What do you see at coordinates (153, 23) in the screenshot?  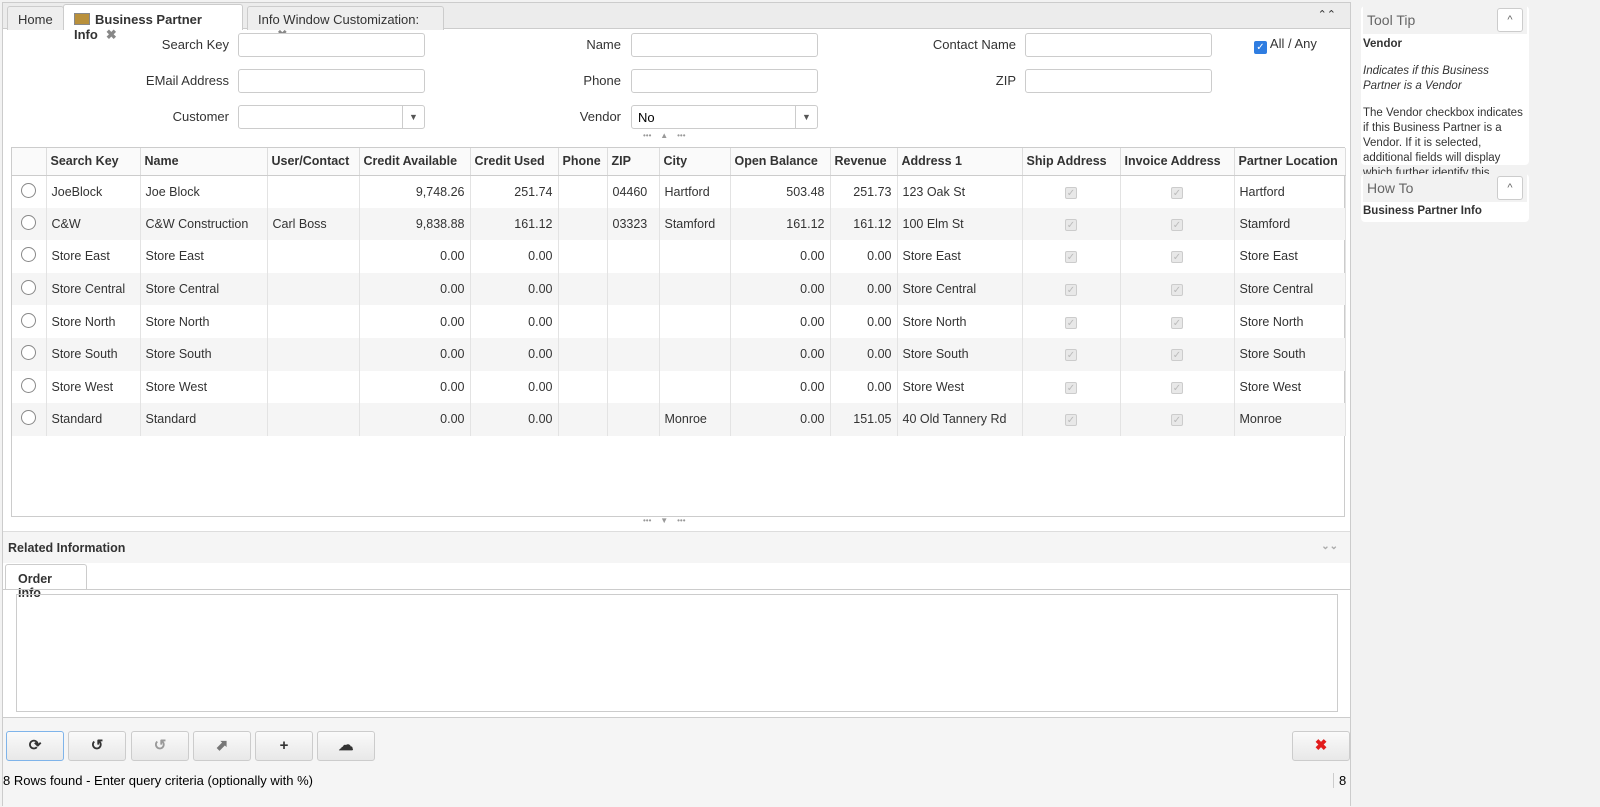 I see `tab-business-partner-info: Business Partner Info ✖` at bounding box center [153, 23].